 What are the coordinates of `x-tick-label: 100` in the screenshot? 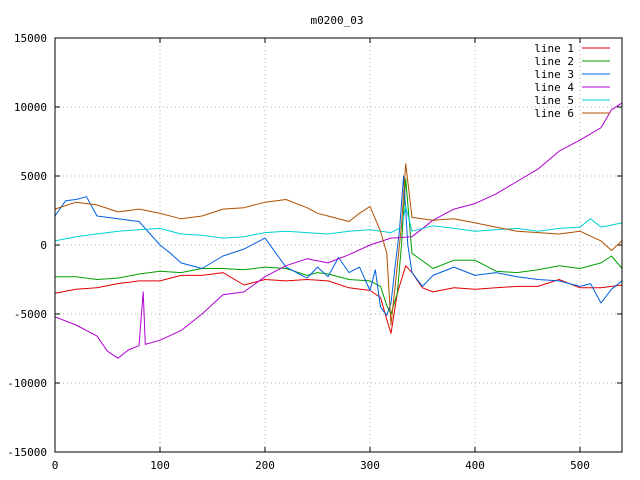 It's located at (160, 465).